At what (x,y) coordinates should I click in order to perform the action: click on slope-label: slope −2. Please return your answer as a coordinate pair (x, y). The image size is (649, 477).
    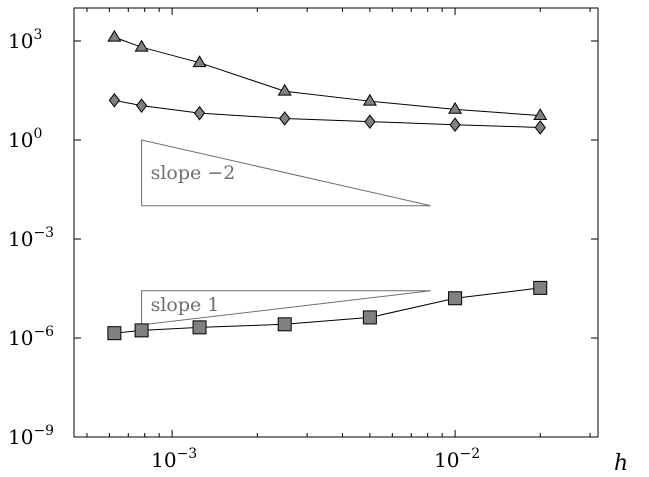
    Looking at the image, I should click on (193, 173).